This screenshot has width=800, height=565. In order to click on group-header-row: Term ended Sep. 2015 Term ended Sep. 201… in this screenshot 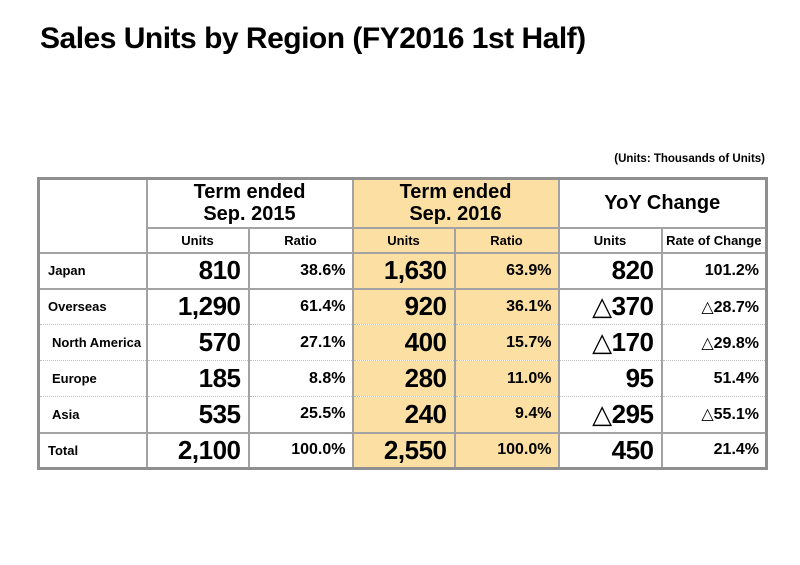, I will do `click(402, 215)`.